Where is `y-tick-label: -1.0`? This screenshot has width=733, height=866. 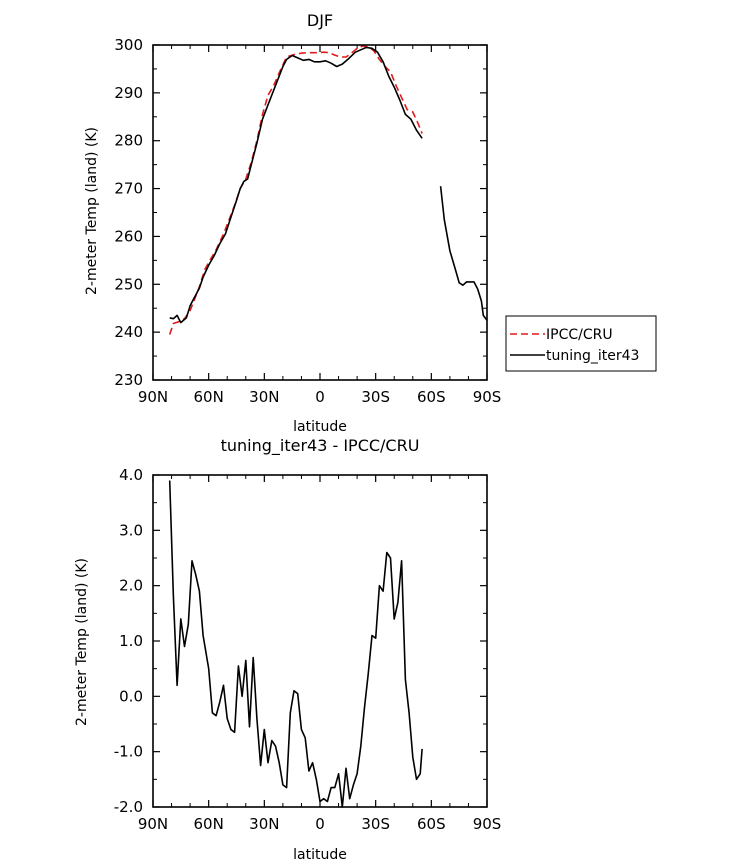
y-tick-label: -1.0 is located at coordinates (128, 752).